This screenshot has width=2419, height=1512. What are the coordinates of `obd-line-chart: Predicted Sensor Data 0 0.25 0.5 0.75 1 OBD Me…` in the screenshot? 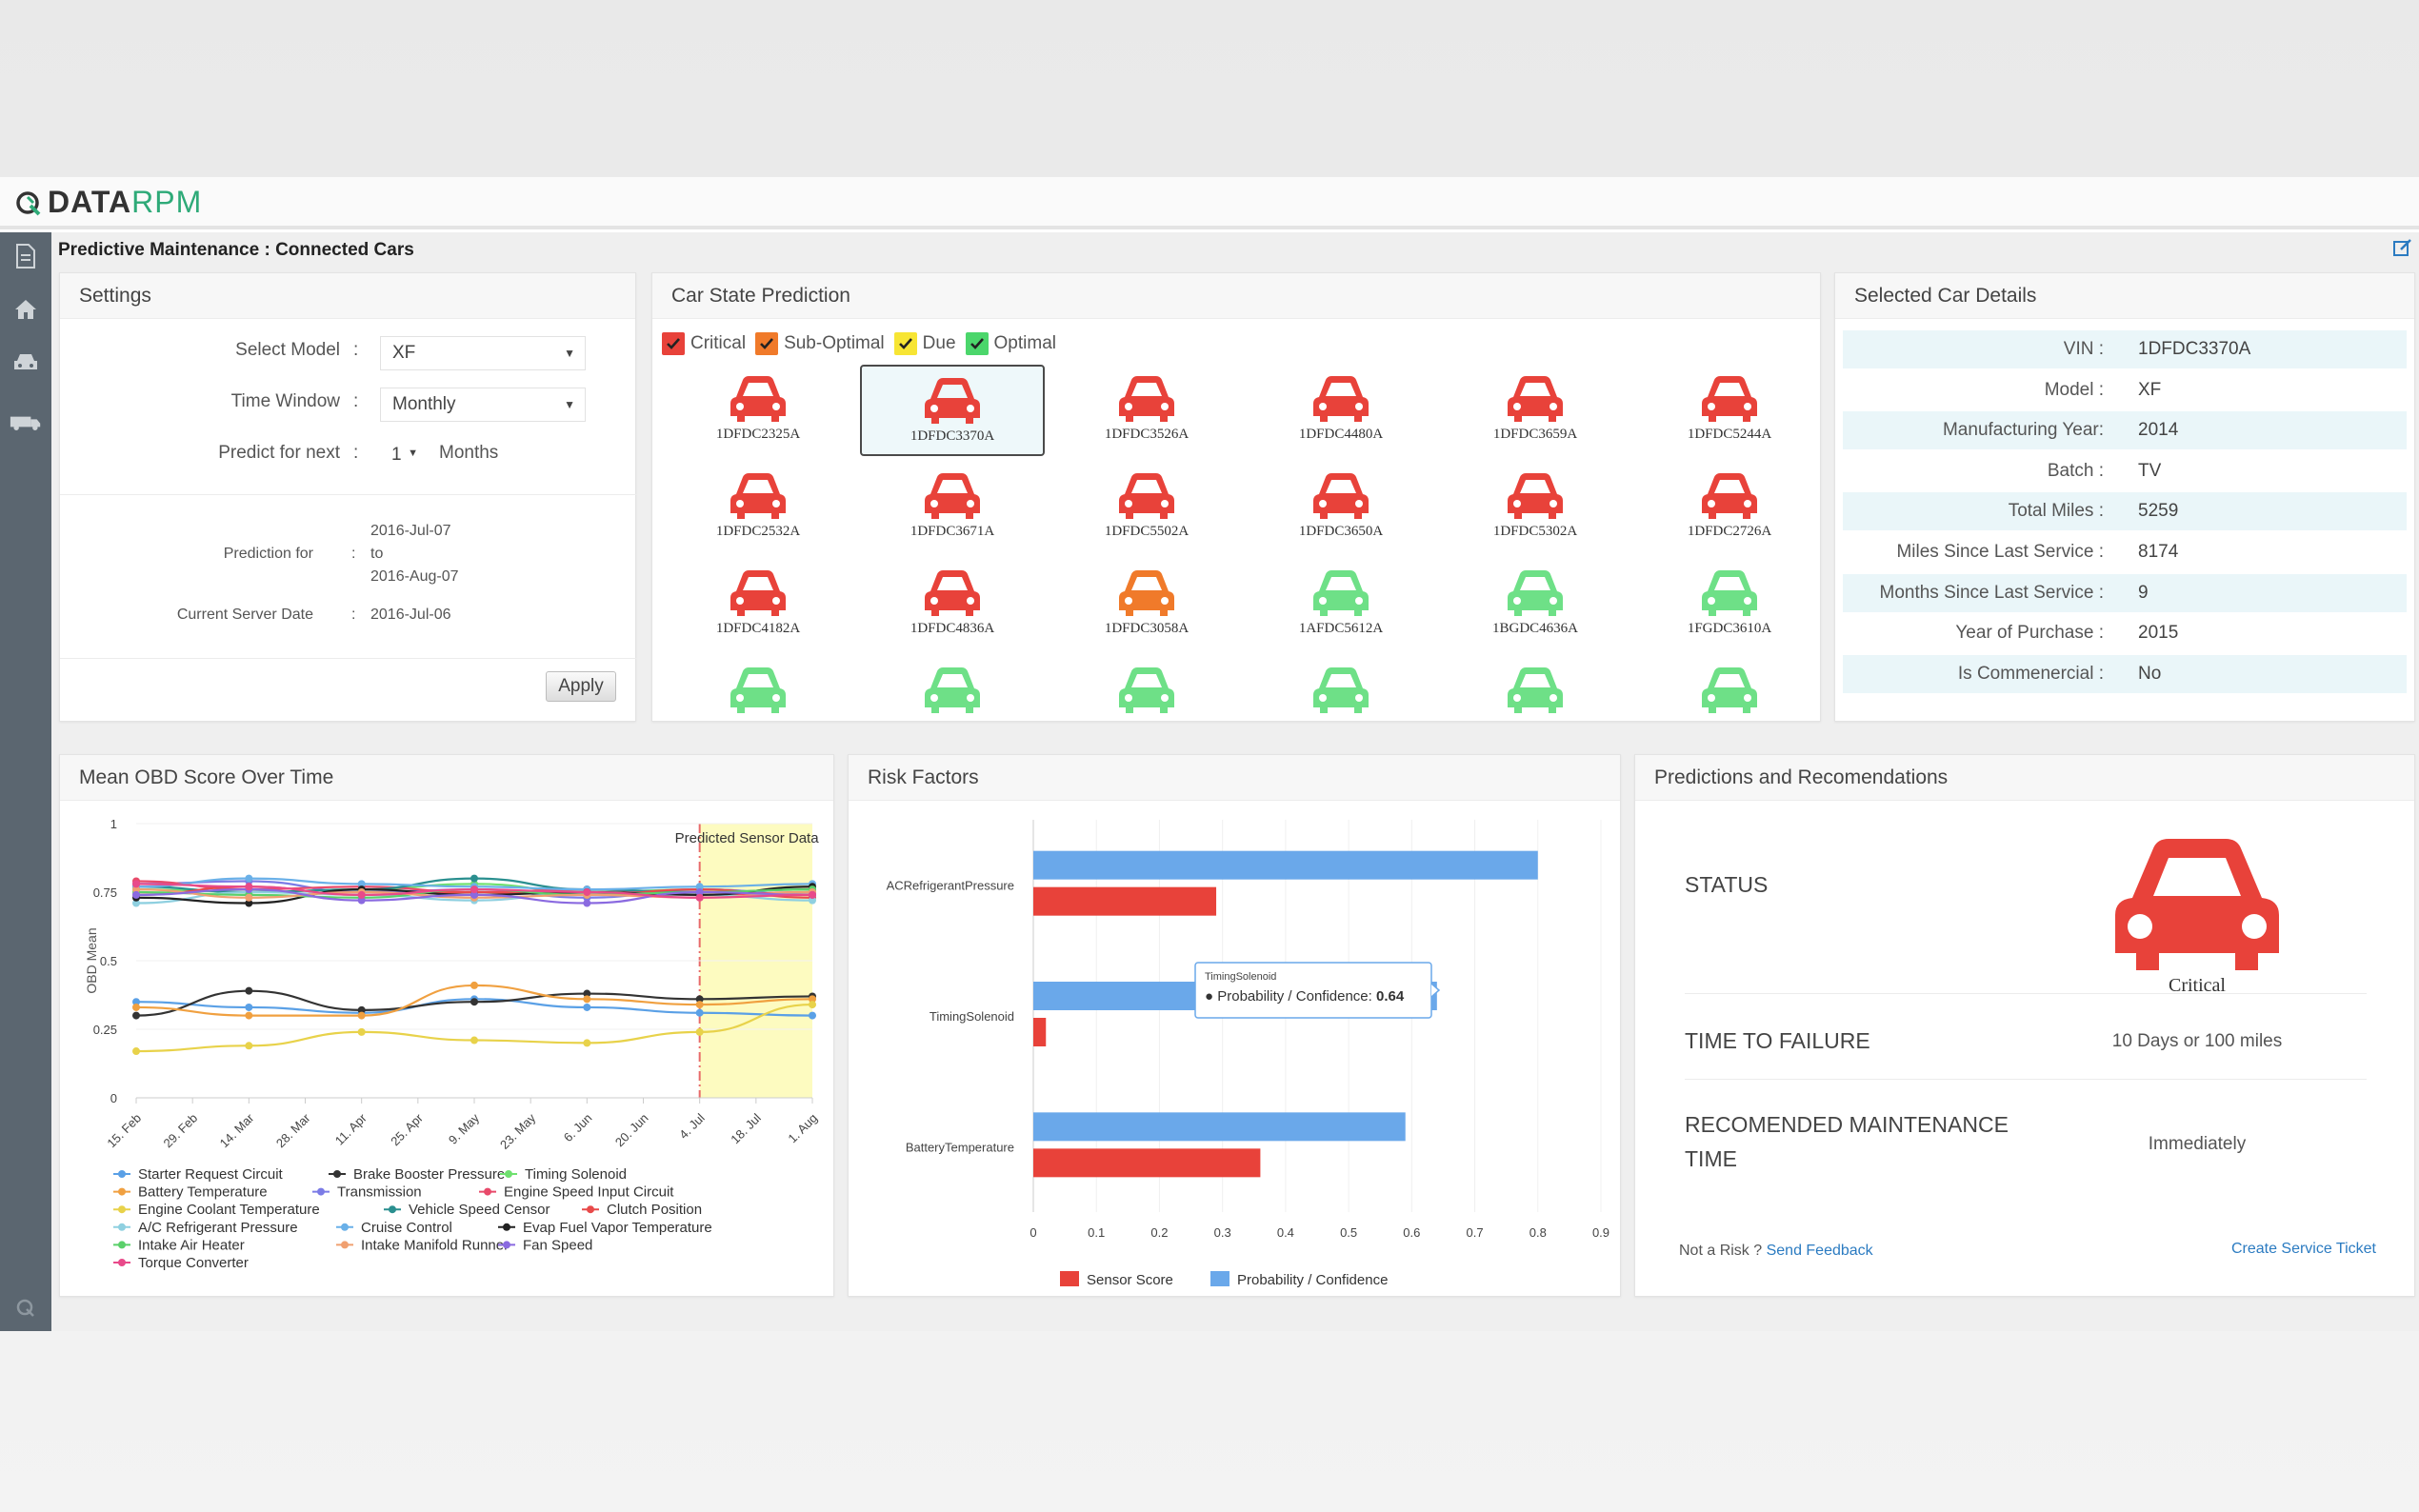 It's located at (452, 1044).